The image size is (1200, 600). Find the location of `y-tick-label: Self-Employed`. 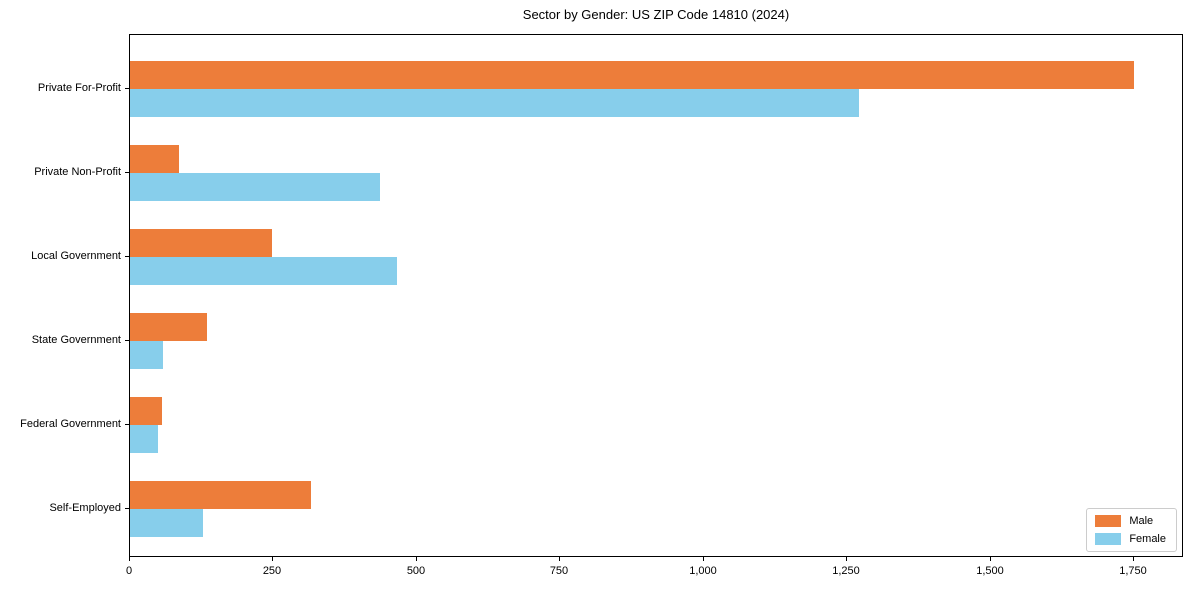

y-tick-label: Self-Employed is located at coordinates (85, 508).